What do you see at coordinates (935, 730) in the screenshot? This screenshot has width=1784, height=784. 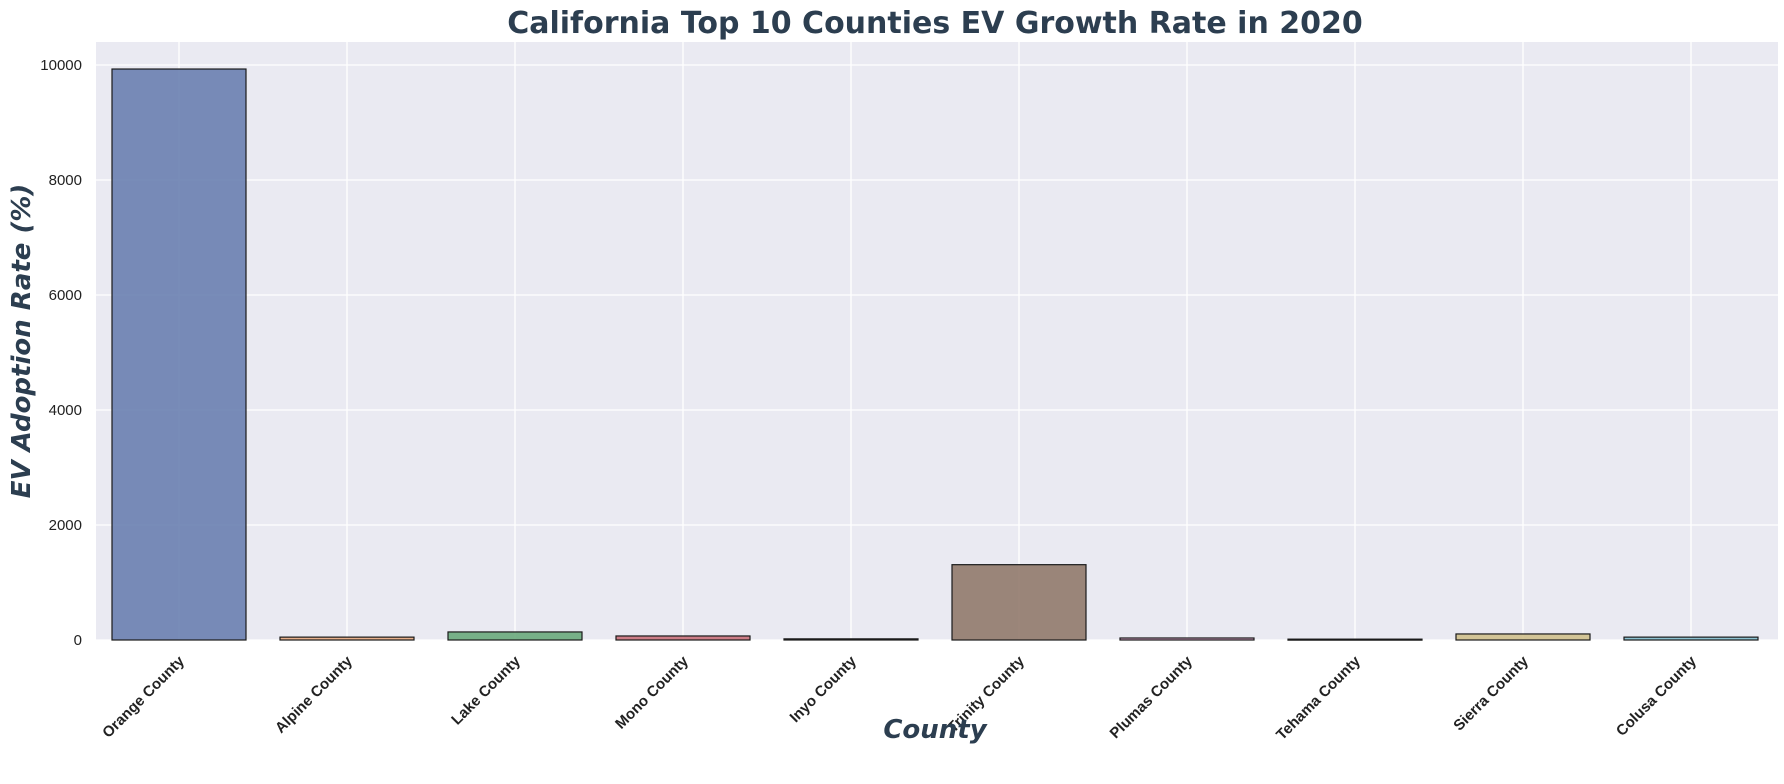 I see `x-axis-label: County` at bounding box center [935, 730].